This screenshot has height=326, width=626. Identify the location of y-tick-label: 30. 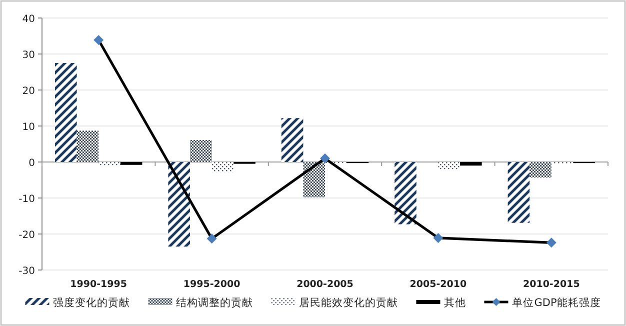
(28, 55).